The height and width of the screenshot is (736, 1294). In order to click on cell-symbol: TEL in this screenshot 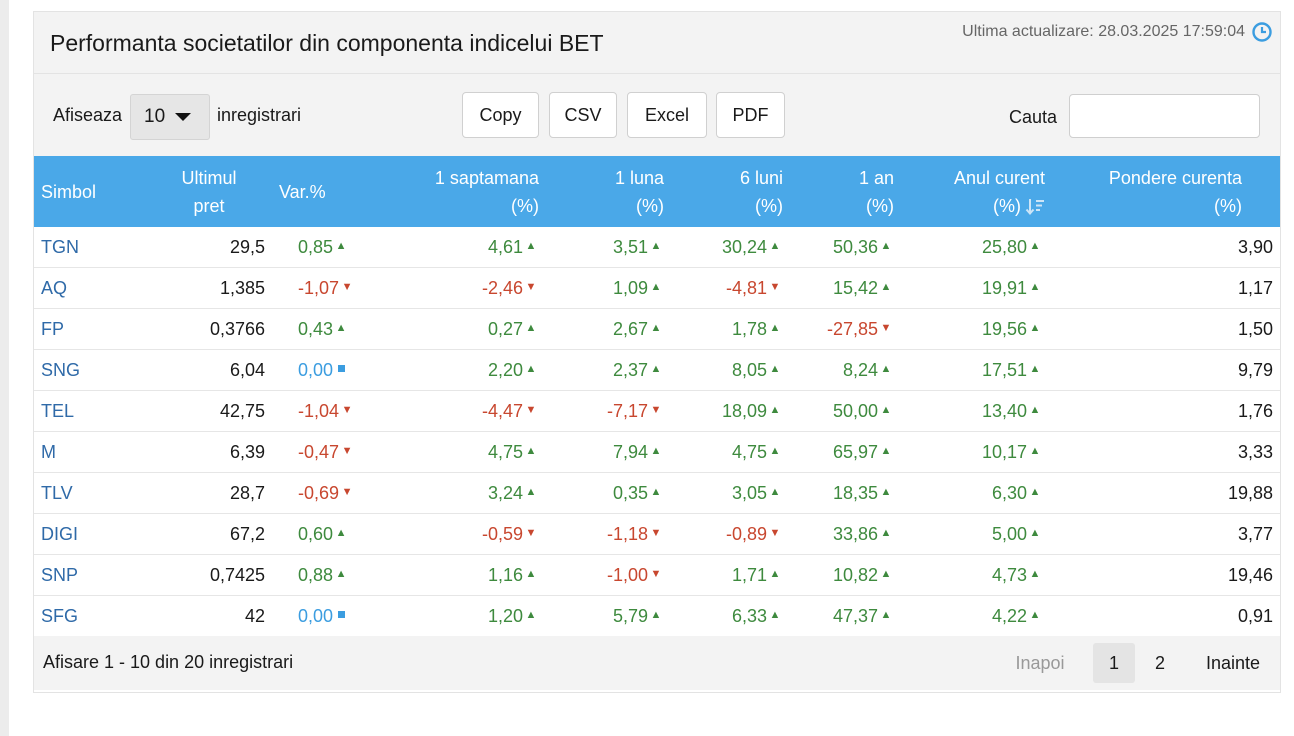, I will do `click(90, 411)`.